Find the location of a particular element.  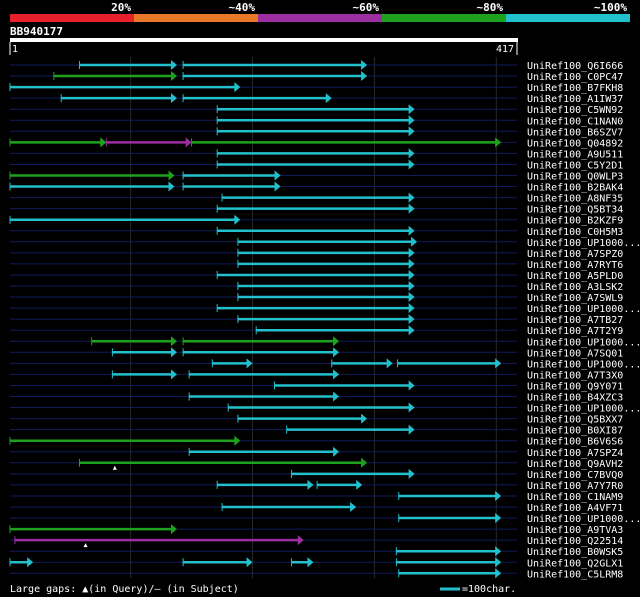

track-row: UniRef100_C0PC47 is located at coordinates (316, 77).